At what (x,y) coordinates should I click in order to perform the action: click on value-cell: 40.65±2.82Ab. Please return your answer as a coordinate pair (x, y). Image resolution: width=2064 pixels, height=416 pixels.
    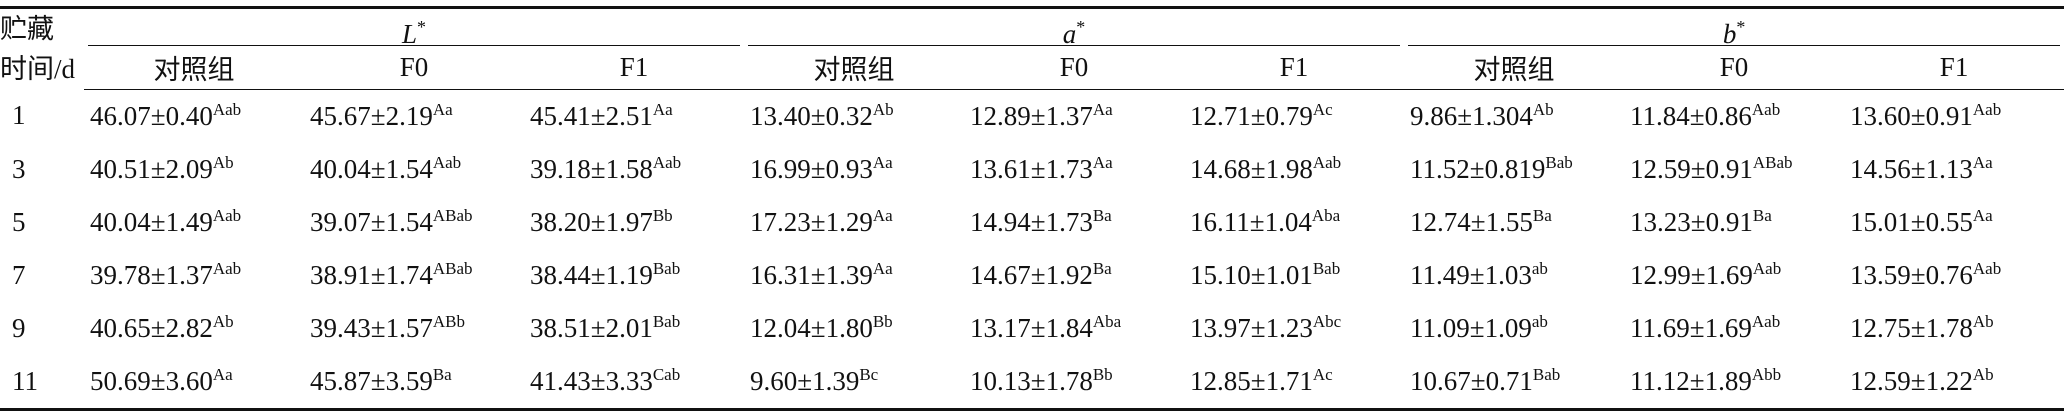
    Looking at the image, I should click on (194, 328).